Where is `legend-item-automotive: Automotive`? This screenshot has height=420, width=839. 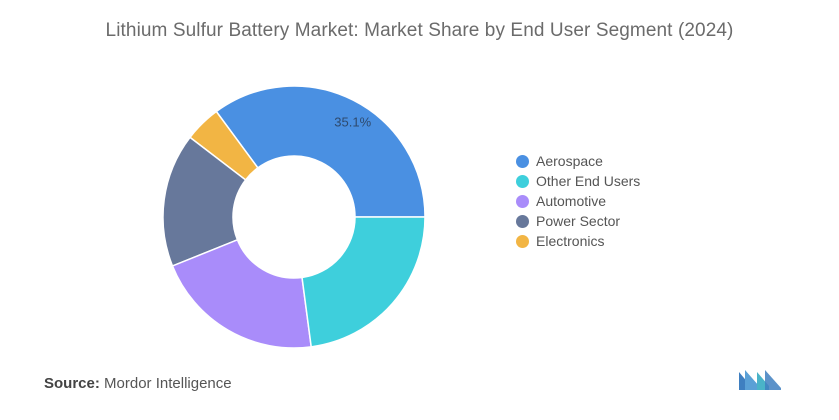 legend-item-automotive: Automotive is located at coordinates (578, 201).